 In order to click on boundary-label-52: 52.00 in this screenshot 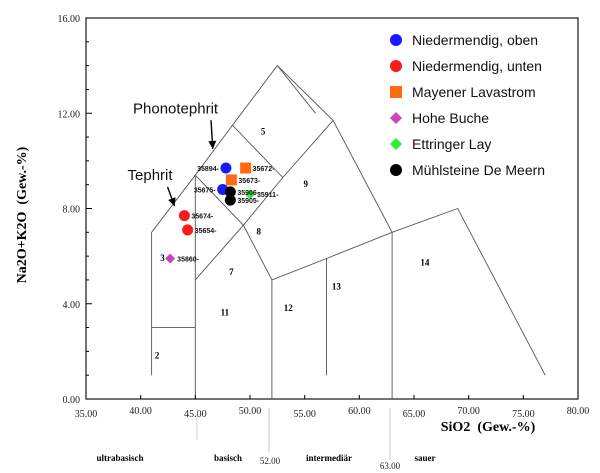, I will do `click(270, 461)`.